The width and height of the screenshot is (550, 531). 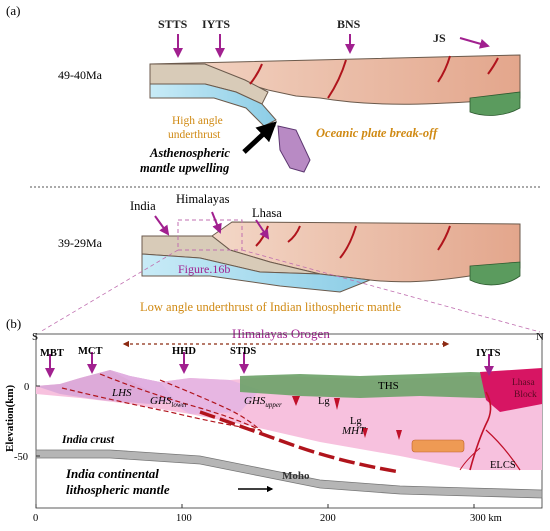 I want to click on mantle-label-1: India continental, so click(x=112, y=473).